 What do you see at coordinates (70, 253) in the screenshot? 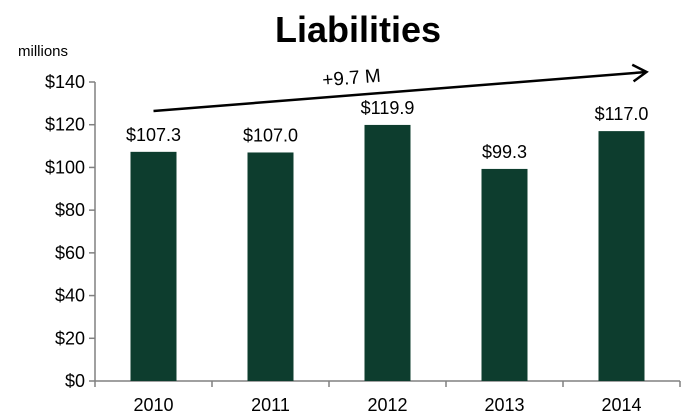
I see `y-tick-label: $60` at bounding box center [70, 253].